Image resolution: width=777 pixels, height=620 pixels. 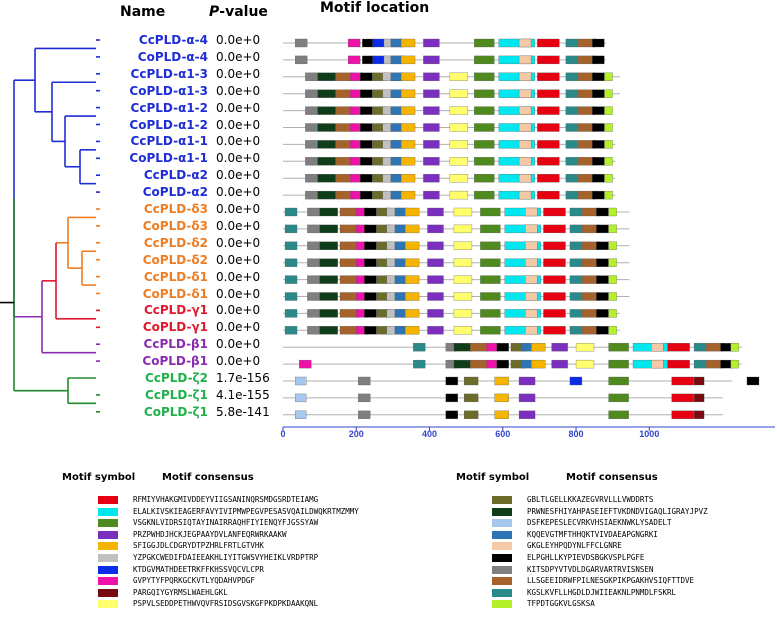 I want to click on gene-name: CcPLD-α1-2, so click(x=169, y=107).